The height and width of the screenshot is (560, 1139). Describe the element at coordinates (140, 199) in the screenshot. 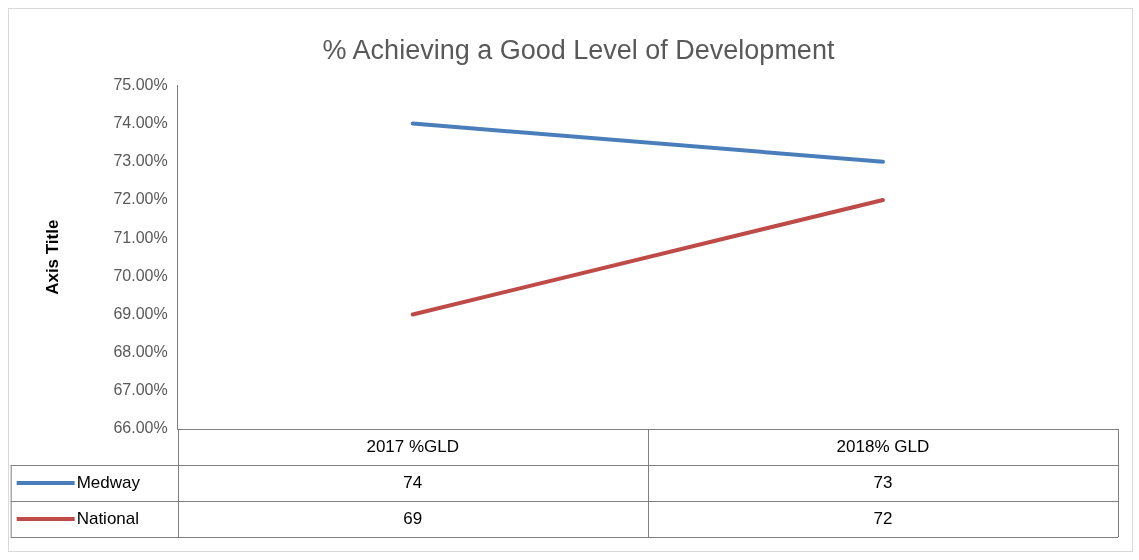

I see `y-tick-label: 72.00%` at that location.